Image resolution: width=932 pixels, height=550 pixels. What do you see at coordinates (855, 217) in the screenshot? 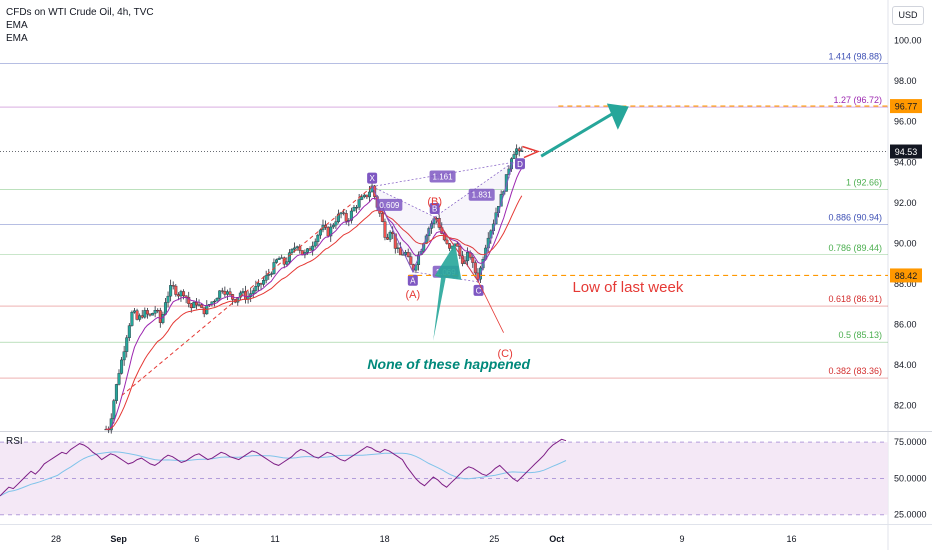
I see `fib-level-label: 0.886 (90.94)` at bounding box center [855, 217].